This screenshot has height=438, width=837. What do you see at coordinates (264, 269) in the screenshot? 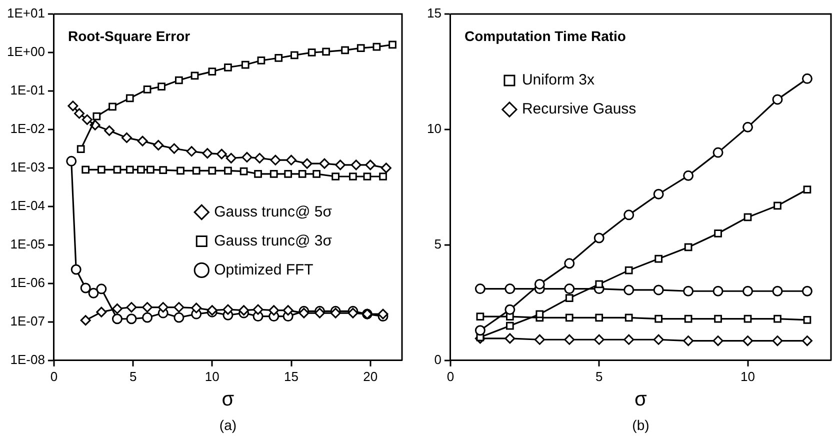
I see `legend-label: Optimized FFT` at bounding box center [264, 269].